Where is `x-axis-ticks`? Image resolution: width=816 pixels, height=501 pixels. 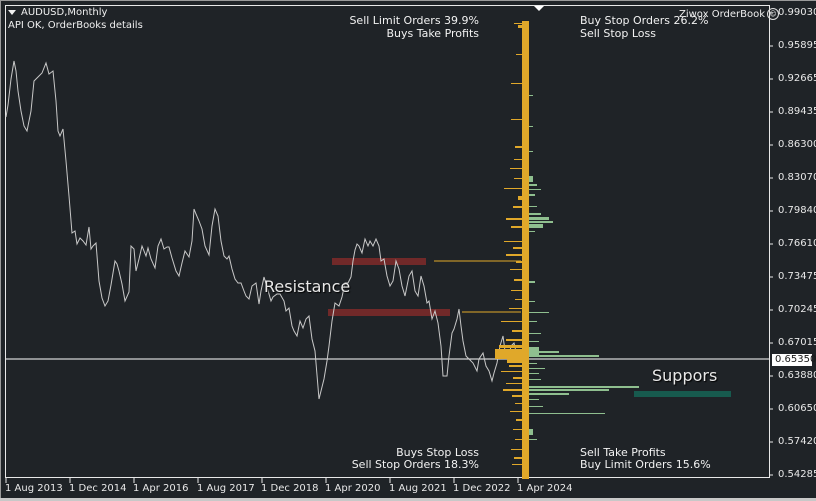 x-axis-ticks is located at coordinates (262, 480).